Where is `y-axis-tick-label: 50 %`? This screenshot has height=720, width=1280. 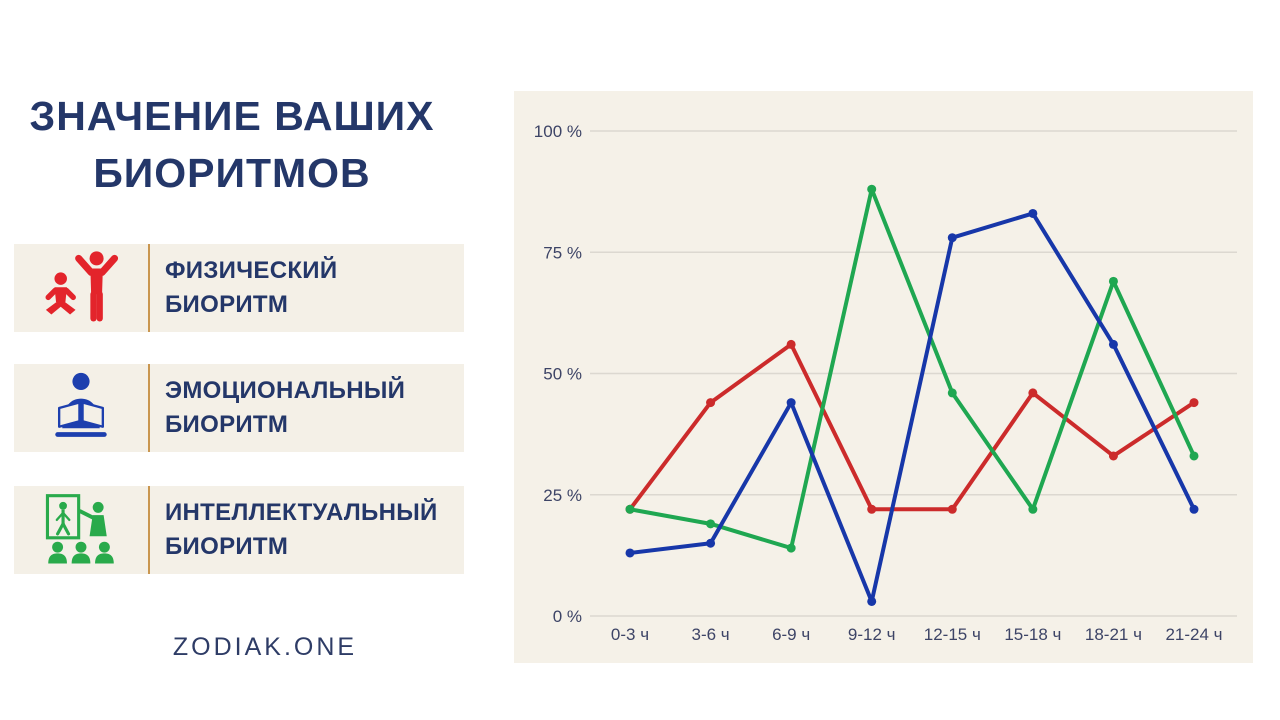
y-axis-tick-label: 50 % is located at coordinates (562, 374).